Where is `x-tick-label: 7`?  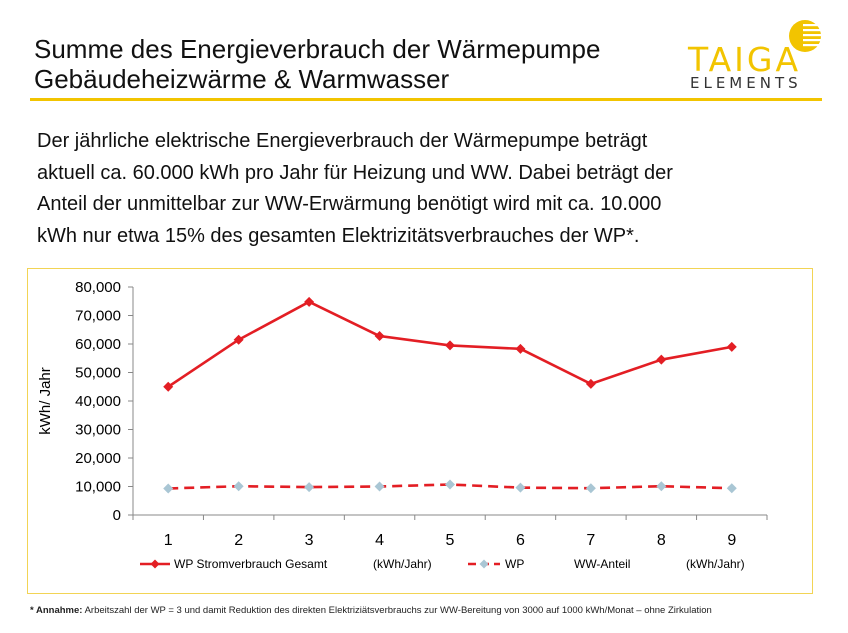 x-tick-label: 7 is located at coordinates (590, 540).